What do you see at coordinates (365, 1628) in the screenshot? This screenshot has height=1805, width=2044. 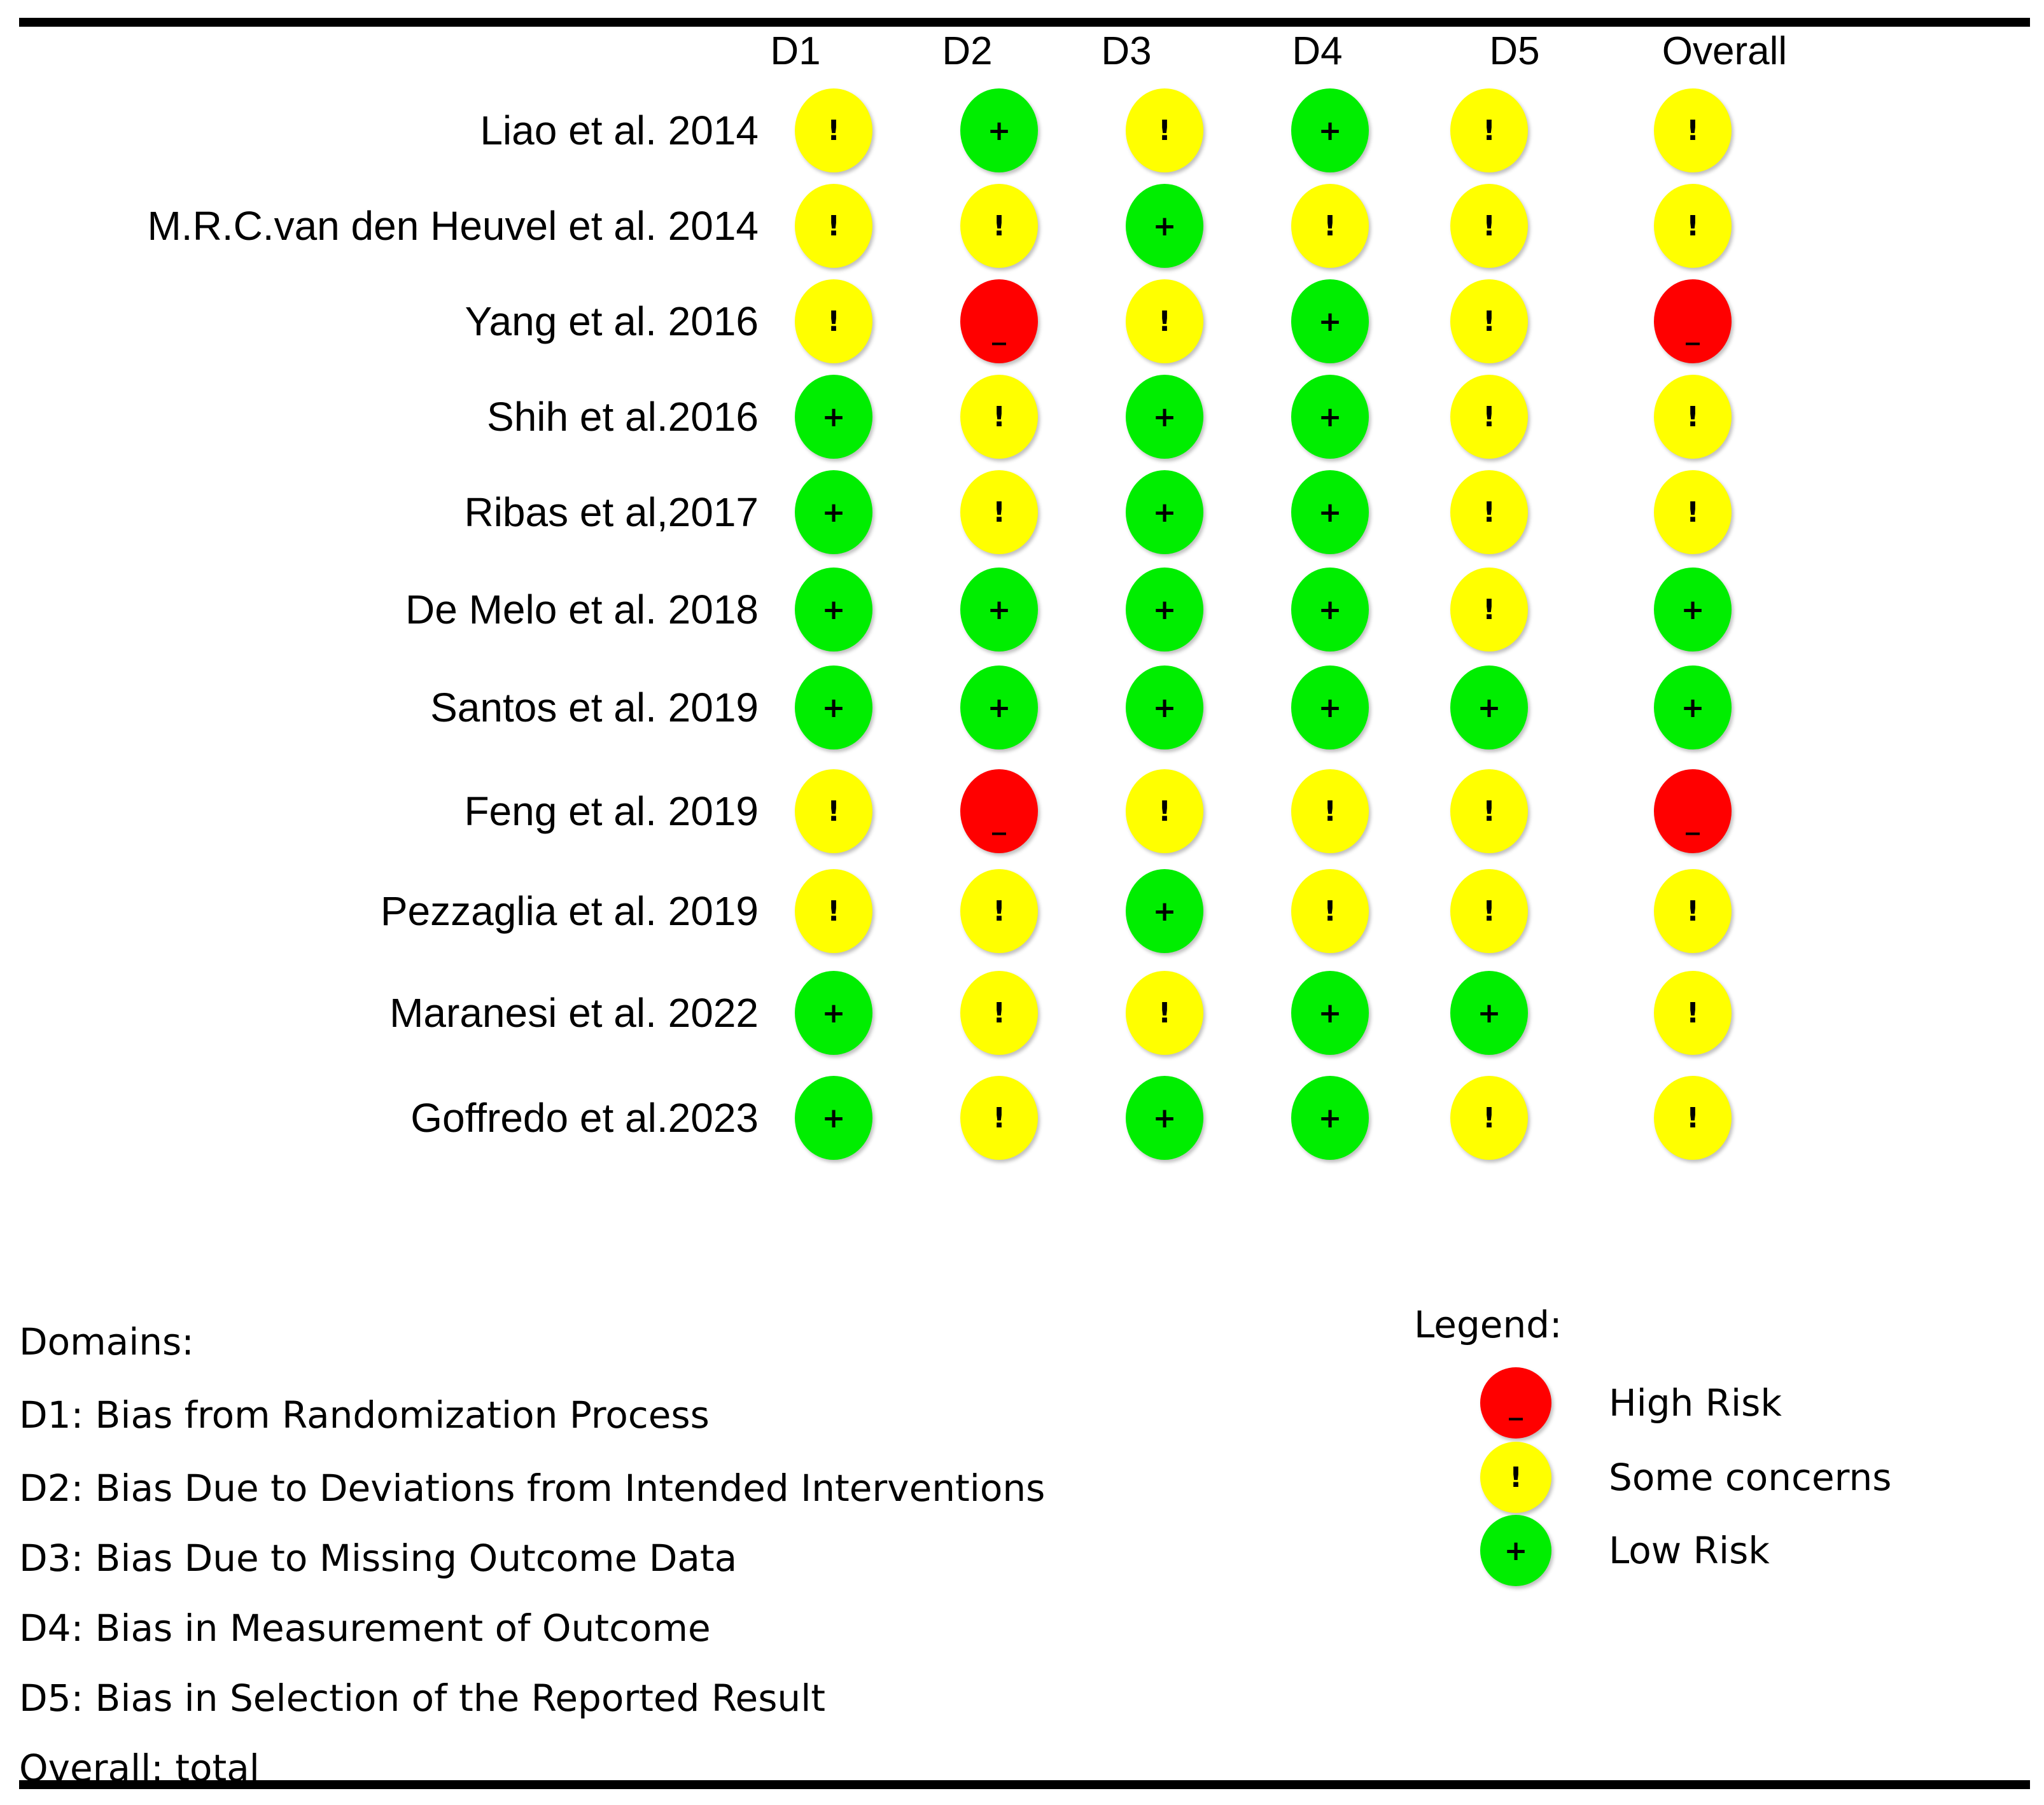 I see `domain-d4-desc: D4: Bias in Measurement of Outcome` at bounding box center [365, 1628].